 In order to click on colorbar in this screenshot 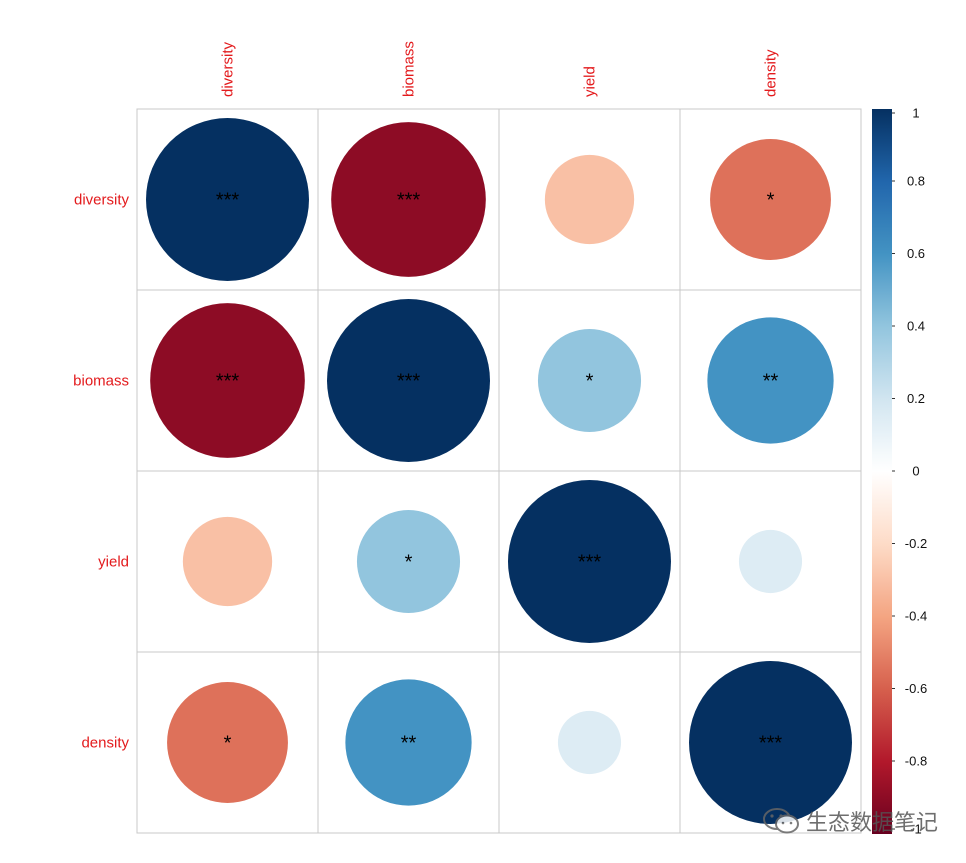, I will do `click(882, 471)`.